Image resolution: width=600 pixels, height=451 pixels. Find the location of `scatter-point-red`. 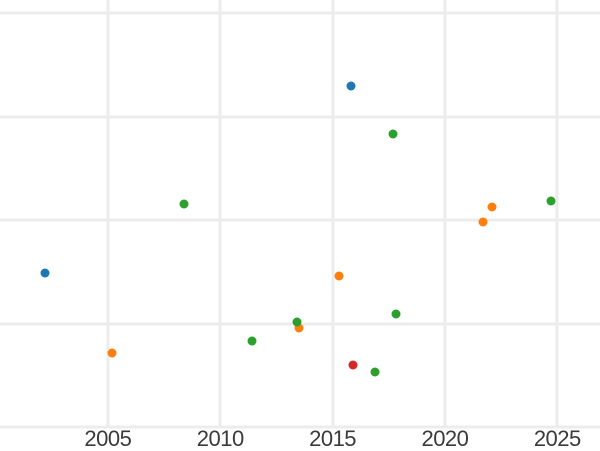

scatter-point-red is located at coordinates (353, 365).